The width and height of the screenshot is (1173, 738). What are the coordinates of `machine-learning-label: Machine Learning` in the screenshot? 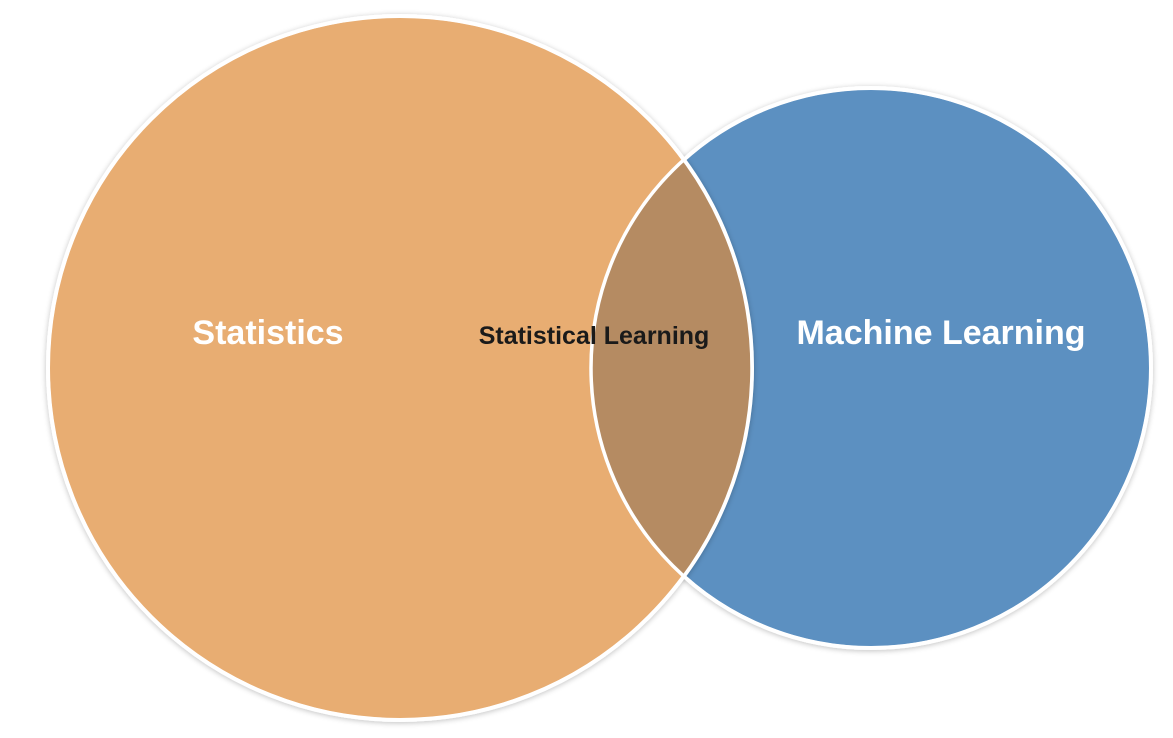 It's located at (940, 333).